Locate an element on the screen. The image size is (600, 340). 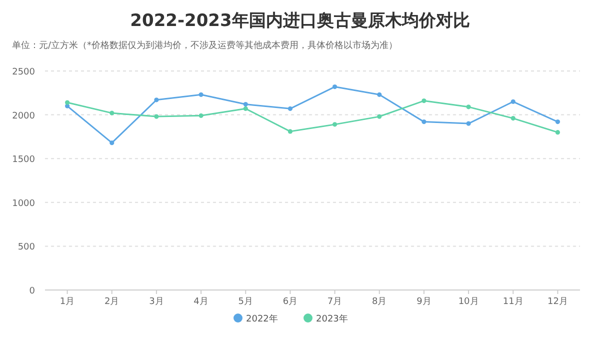
legend-label: 2022年 is located at coordinates (262, 319).